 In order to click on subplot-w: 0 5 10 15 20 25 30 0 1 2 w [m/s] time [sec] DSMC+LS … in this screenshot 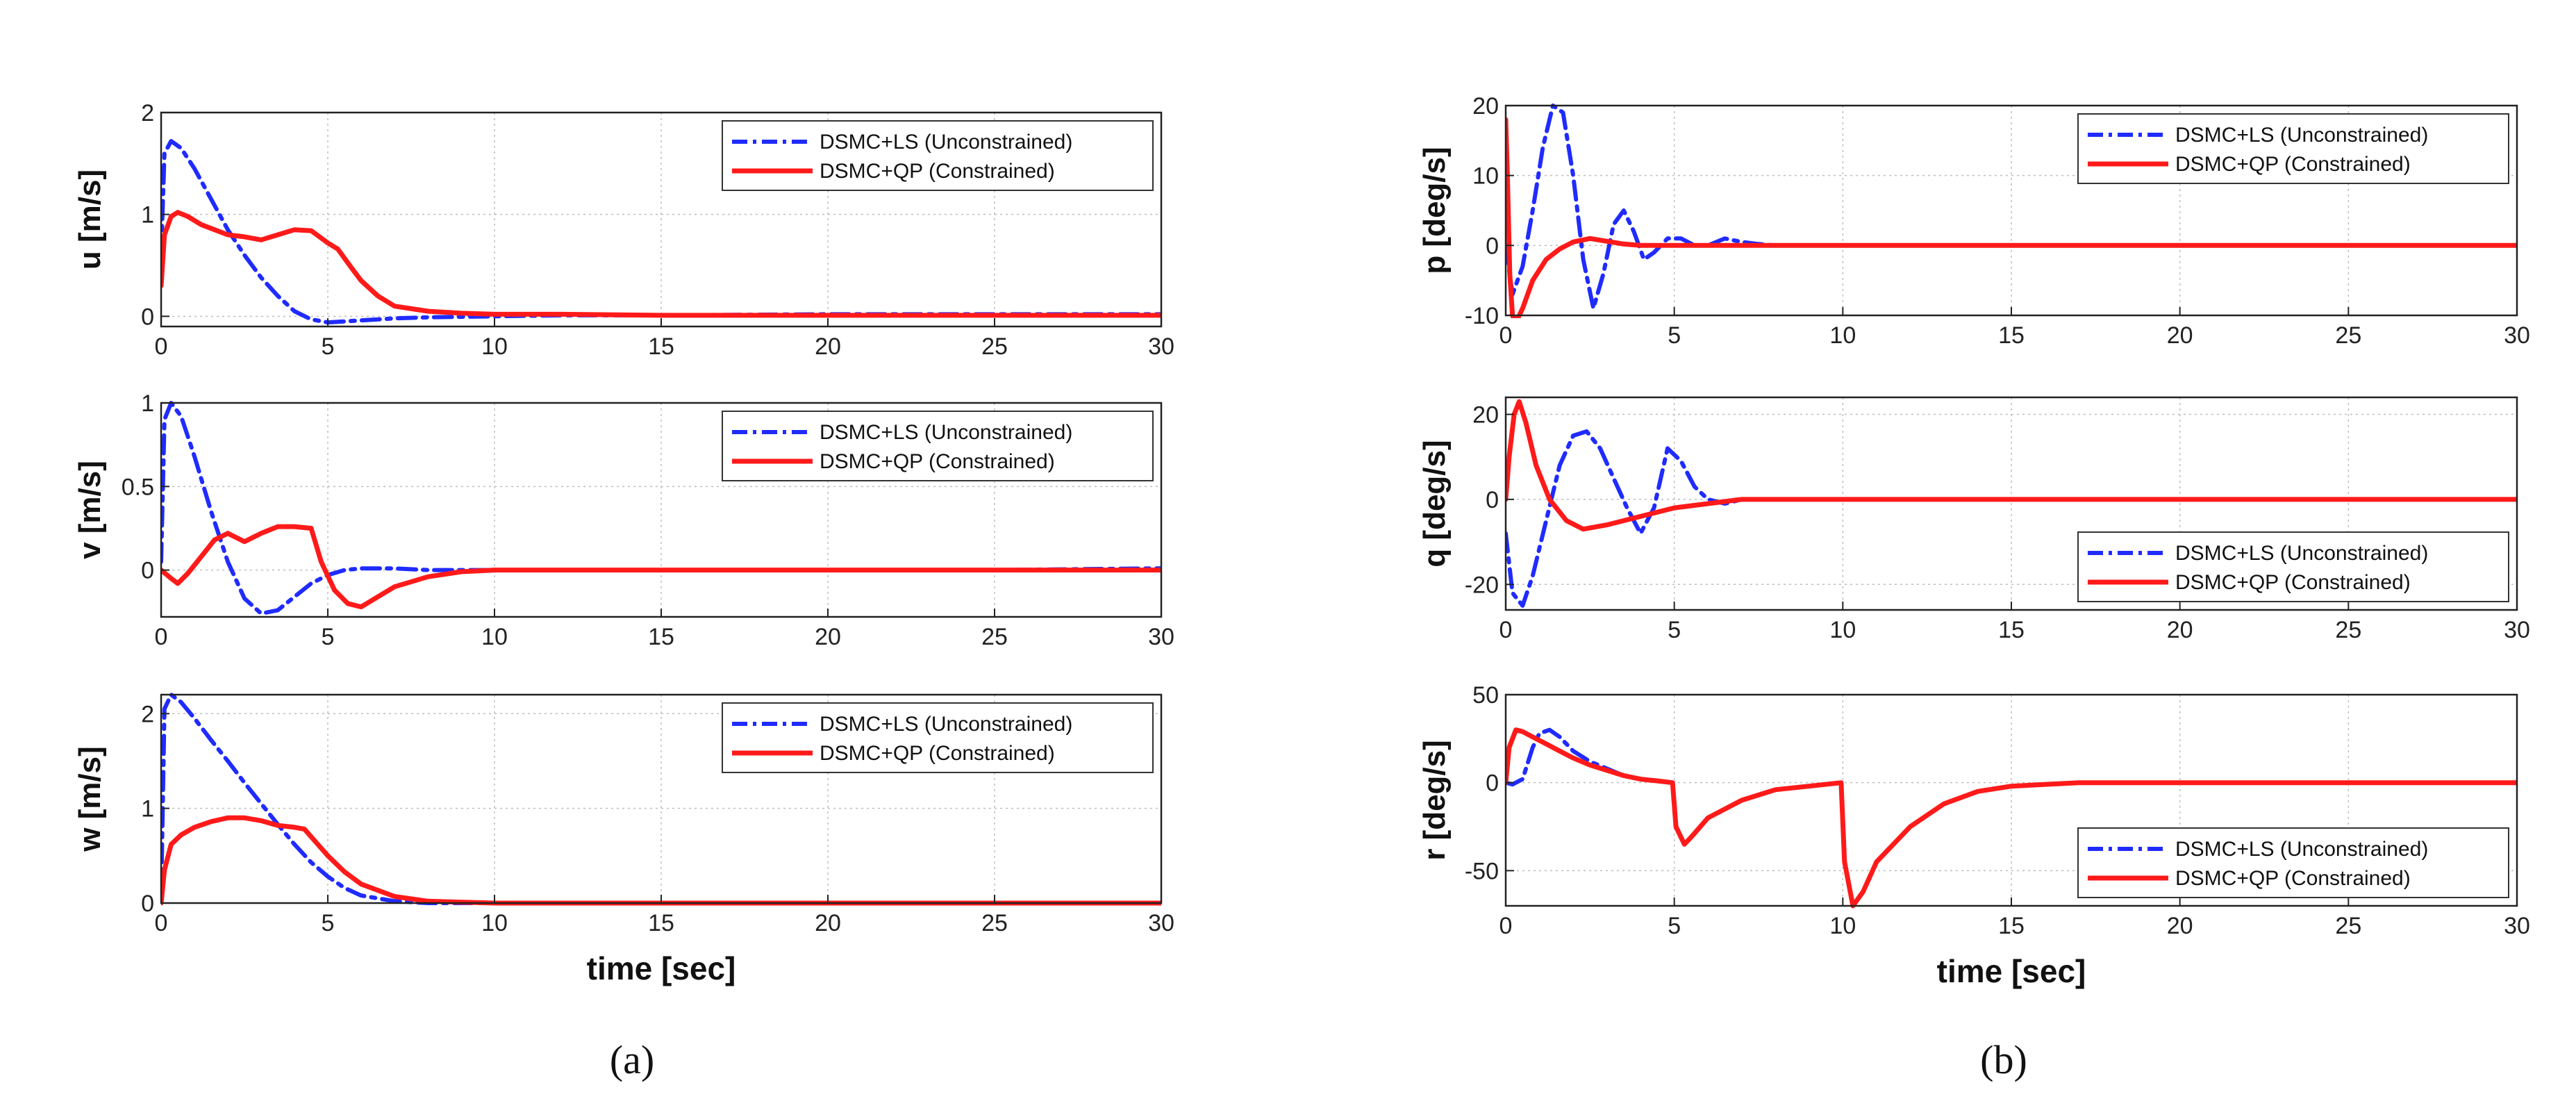, I will do `click(623, 839)`.